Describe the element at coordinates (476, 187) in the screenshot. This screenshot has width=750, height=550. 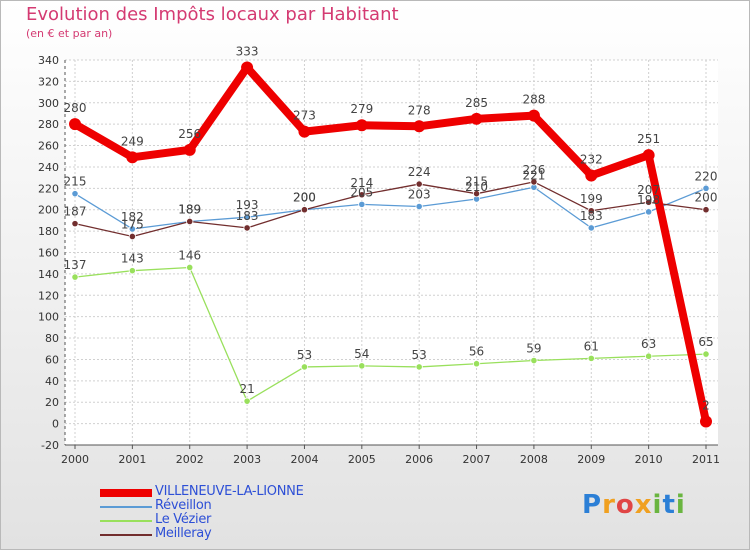
I see `data-label: 210` at that location.